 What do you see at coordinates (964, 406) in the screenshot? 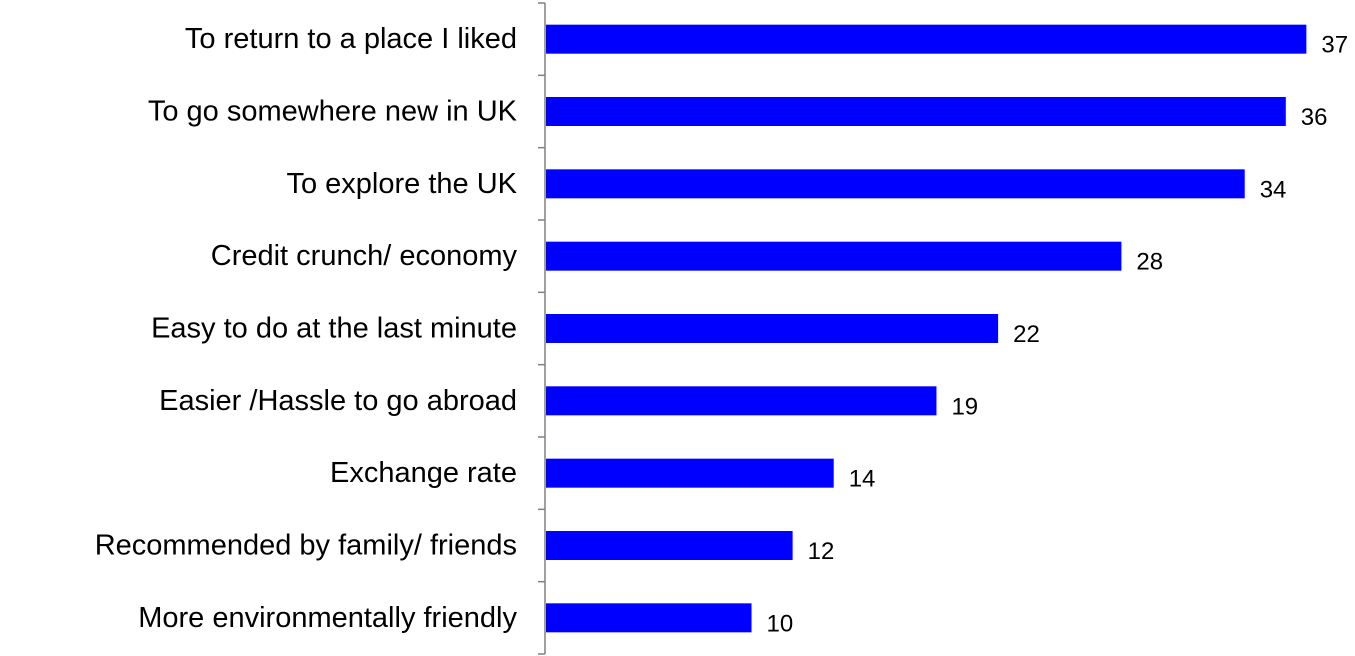
I see `data-label: 19` at bounding box center [964, 406].